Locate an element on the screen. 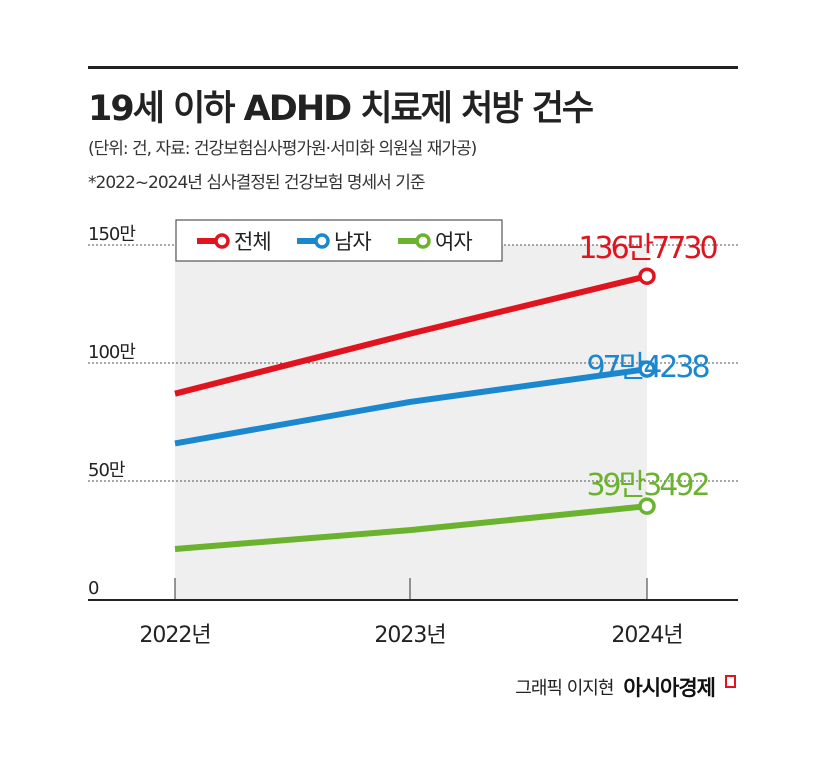  footer: 그래픽 이지현 아시아경제 is located at coordinates (625, 687).